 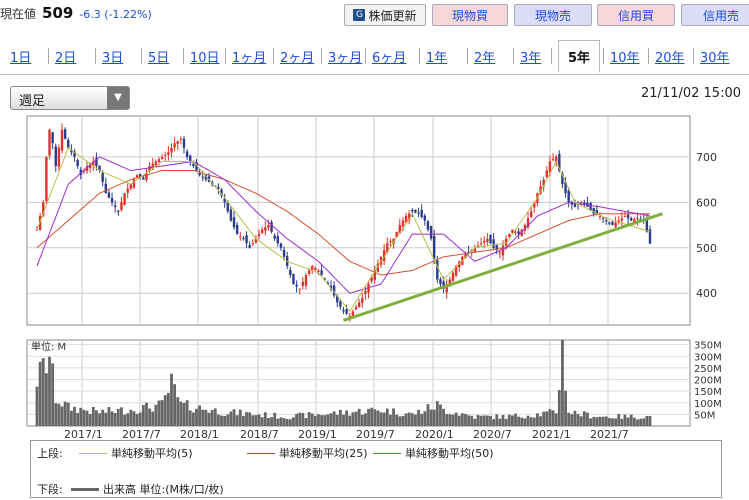 I want to click on tab-13: 10年, so click(x=625, y=58).